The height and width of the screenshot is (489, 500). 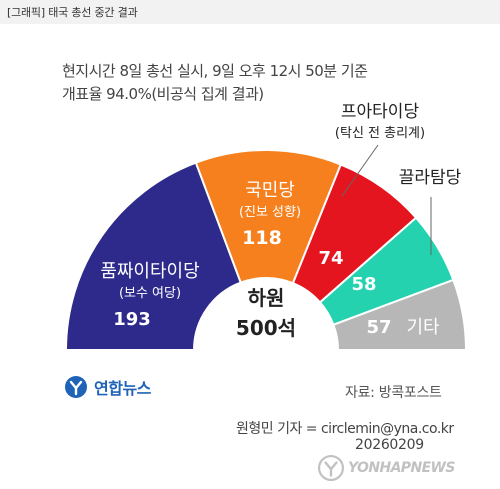 What do you see at coordinates (345, 429) in the screenshot?
I see `credit-note: 원형민 기자 = circlemin@yna.co.kr` at bounding box center [345, 429].